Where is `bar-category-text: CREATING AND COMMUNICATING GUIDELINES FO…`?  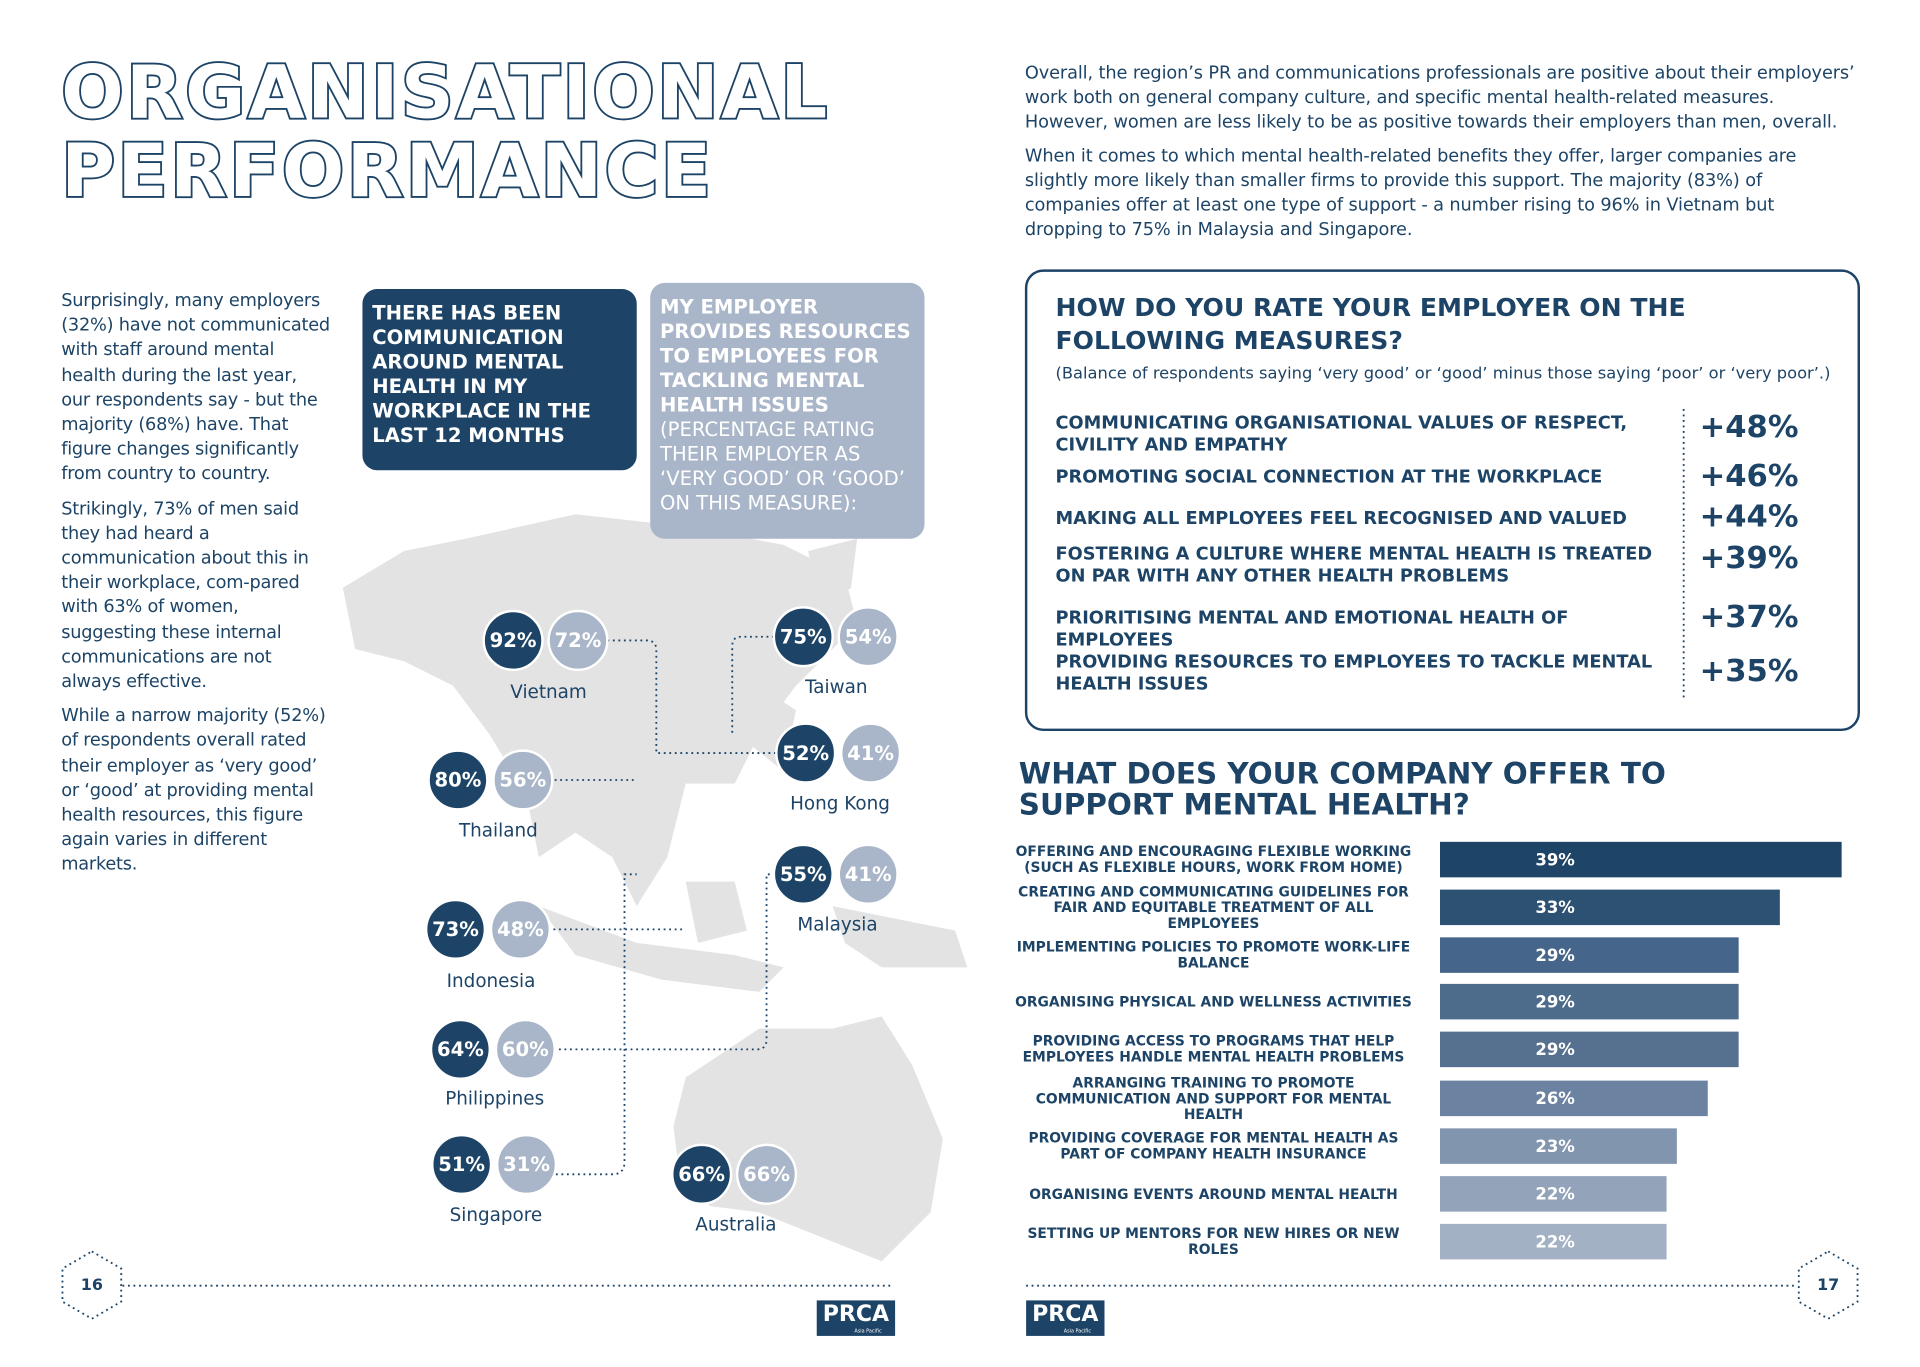 bar-category-text: CREATING AND COMMUNICATING GUIDELINES FO… is located at coordinates (1213, 907).